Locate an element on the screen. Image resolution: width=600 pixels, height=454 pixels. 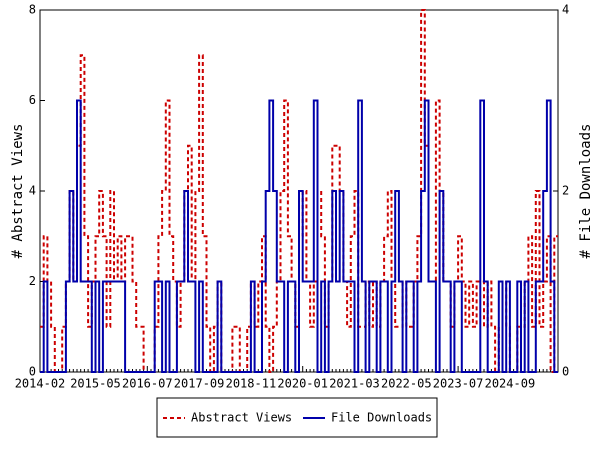
y-tick-label: 4 is located at coordinates (32, 191).